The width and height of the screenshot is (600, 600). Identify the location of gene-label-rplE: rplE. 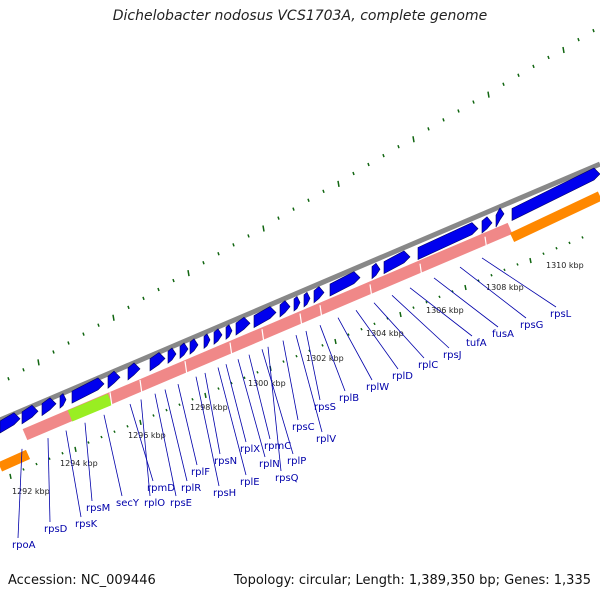
(250, 482).